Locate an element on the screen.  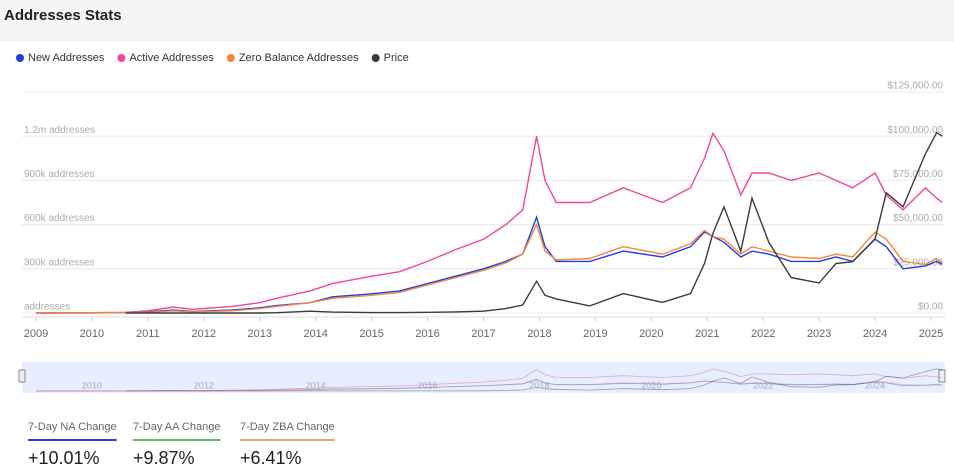
x-tick-label: 2017 is located at coordinates (483, 334).